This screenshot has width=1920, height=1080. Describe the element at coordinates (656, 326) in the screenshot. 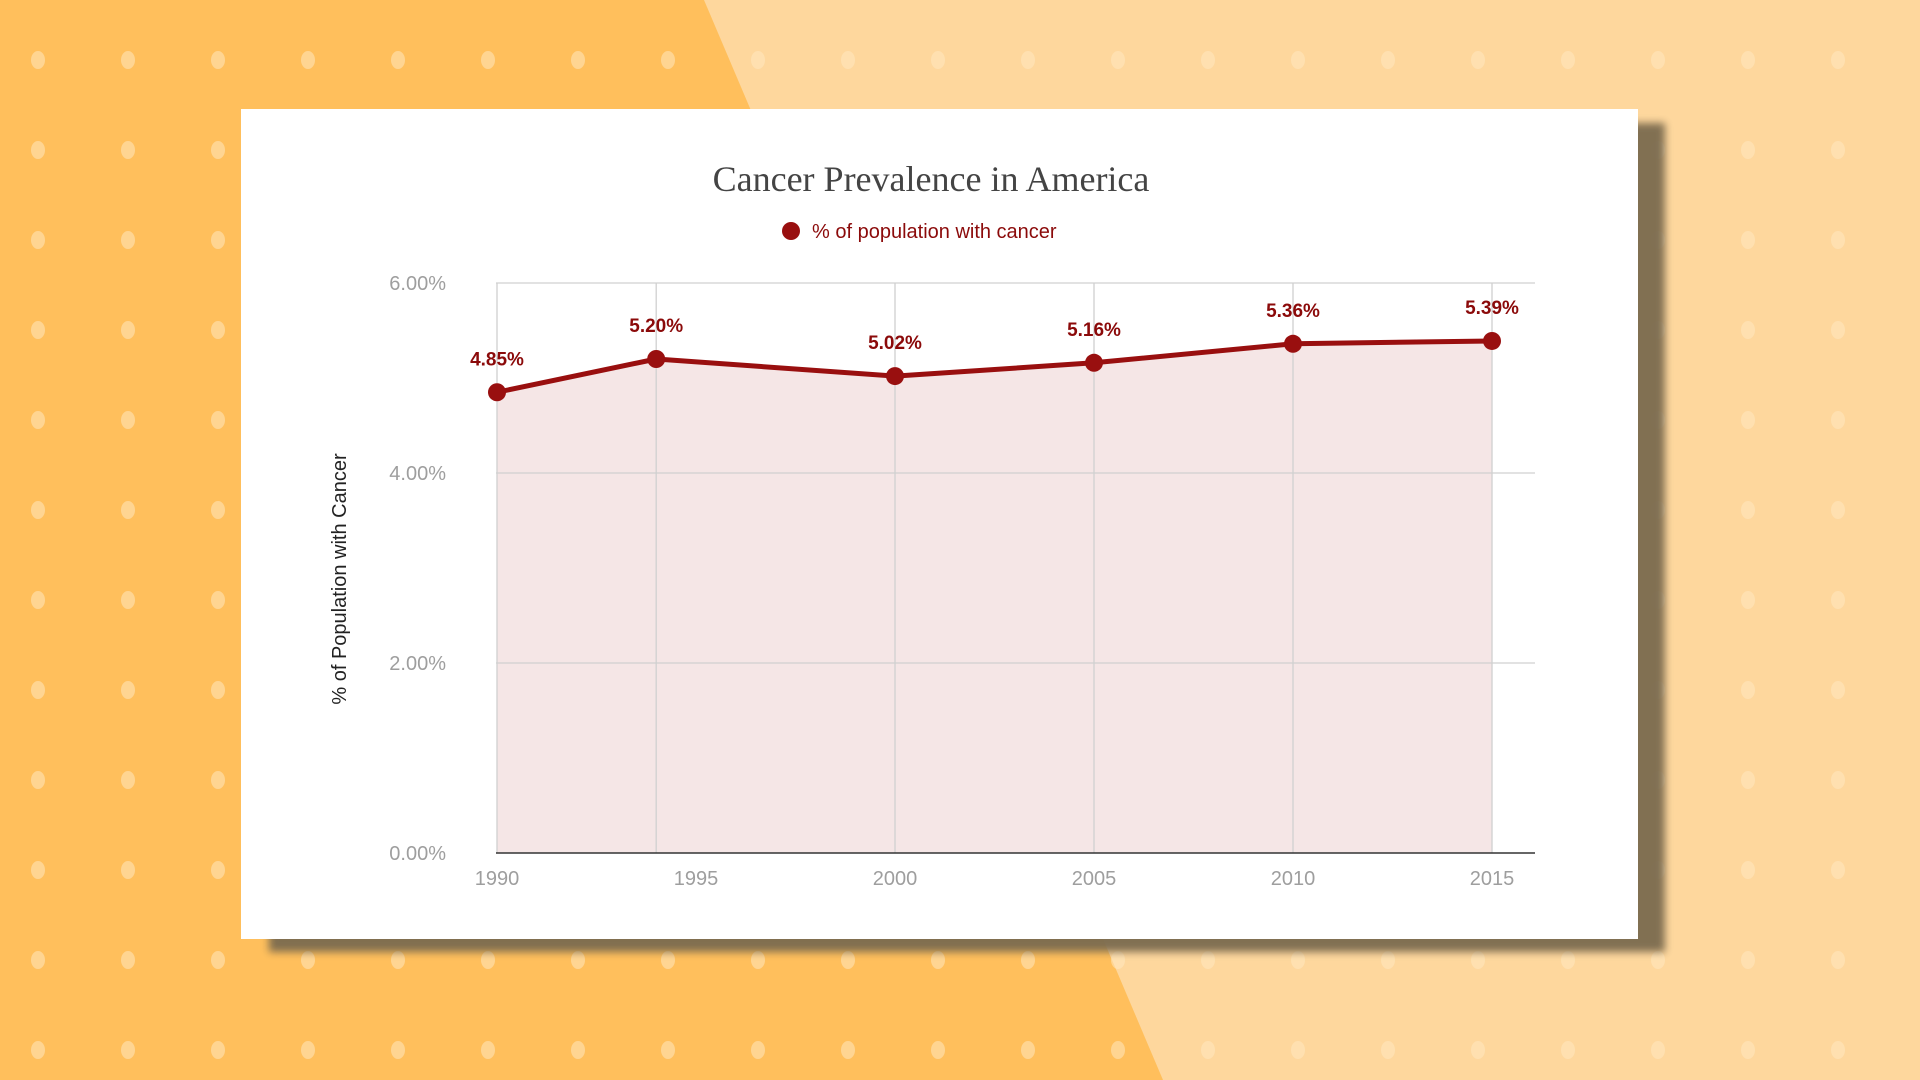

I see `data-label: 5.20%` at that location.